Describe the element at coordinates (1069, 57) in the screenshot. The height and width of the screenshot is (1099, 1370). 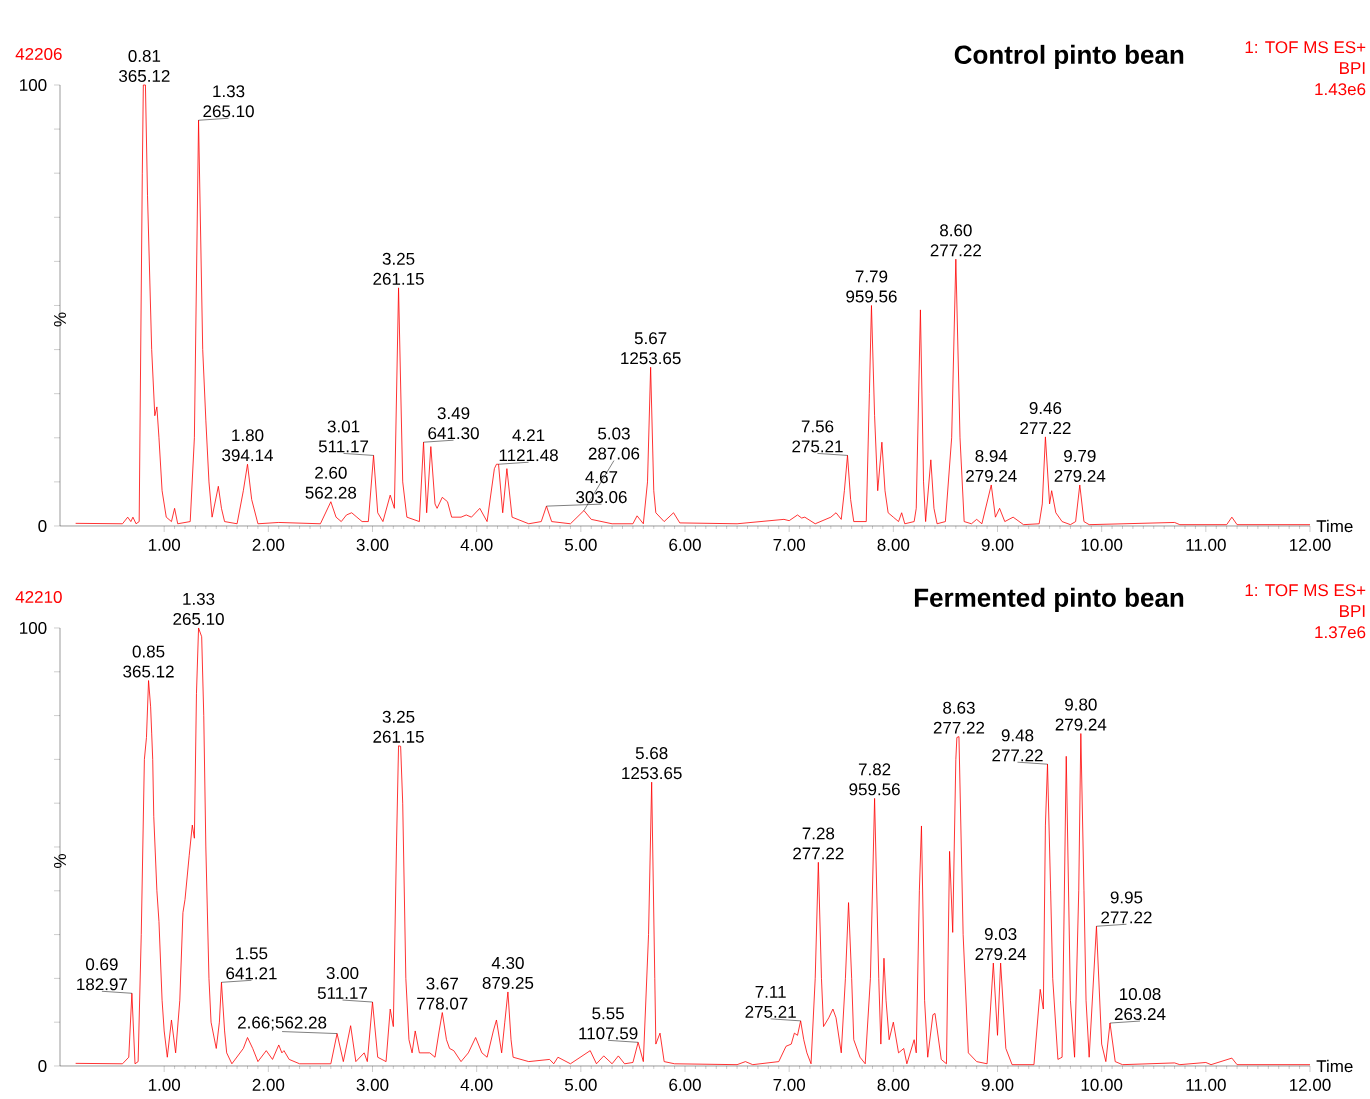
I see `chart-title: Control pinto bean` at that location.